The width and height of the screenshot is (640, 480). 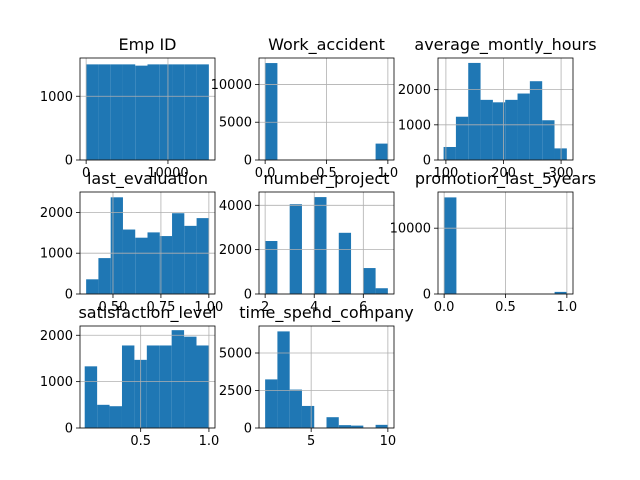 What do you see at coordinates (388, 441) in the screenshot?
I see `x-tick-label: 10` at bounding box center [388, 441].